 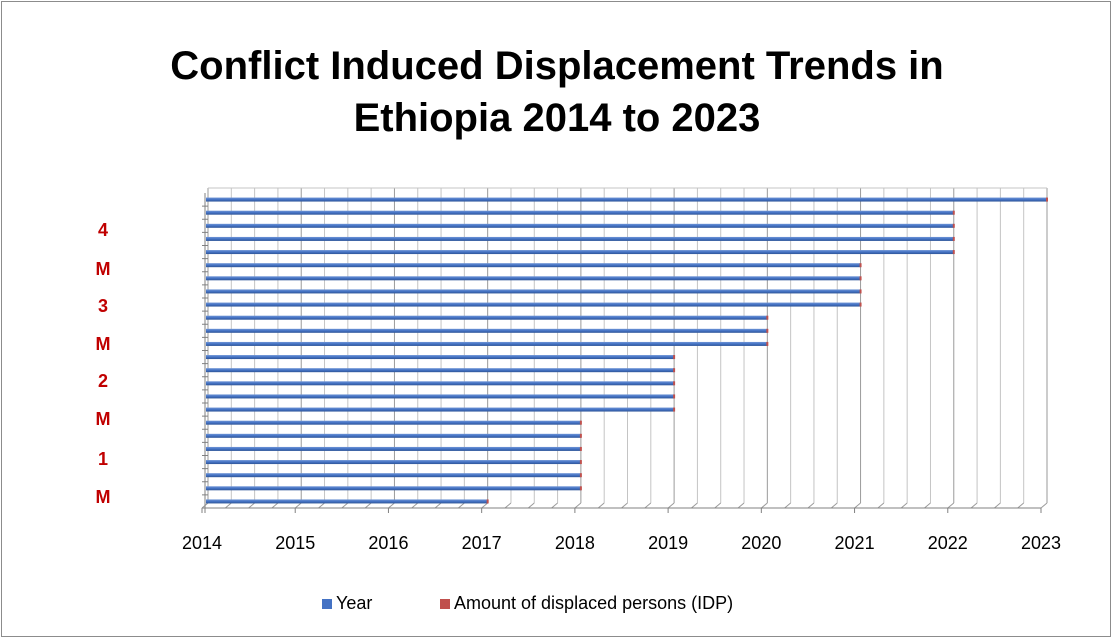 I want to click on x-tick-label: 2023, so click(x=1041, y=543).